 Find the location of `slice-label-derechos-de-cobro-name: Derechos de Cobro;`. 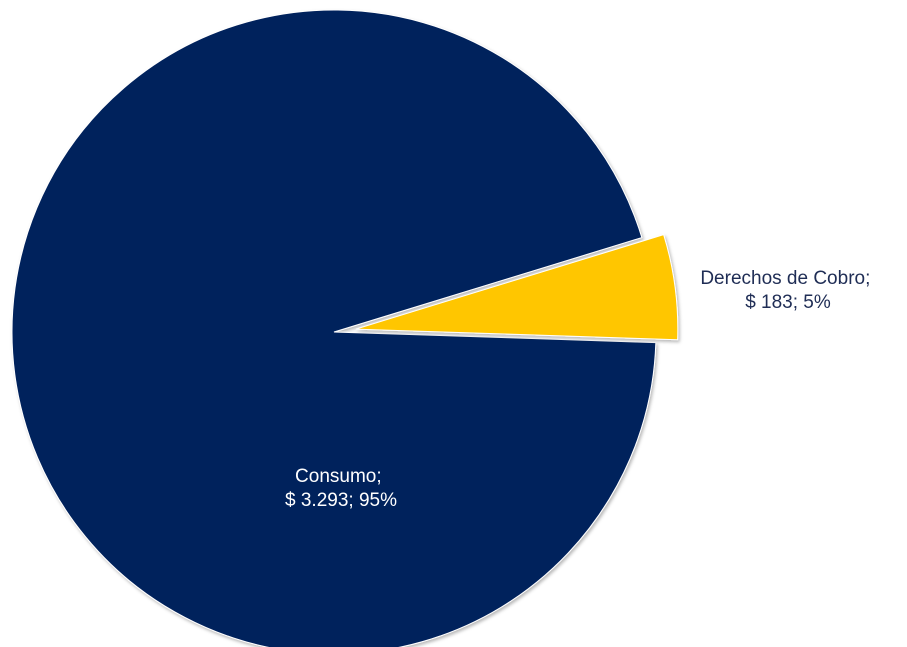

slice-label-derechos-de-cobro-name: Derechos de Cobro; is located at coordinates (785, 278).